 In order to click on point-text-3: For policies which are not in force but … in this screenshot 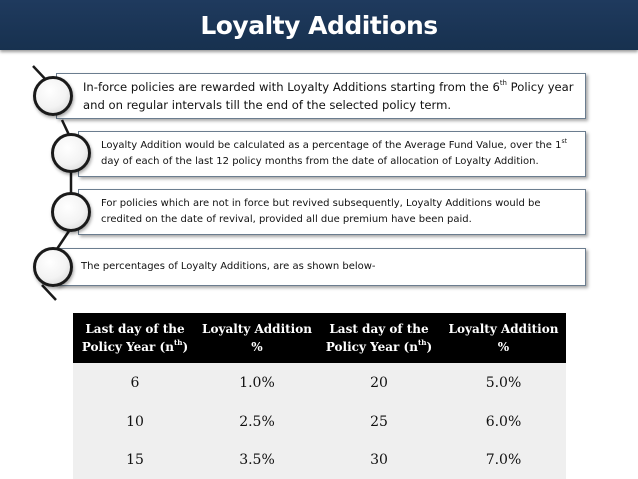, I will do `click(321, 211)`.